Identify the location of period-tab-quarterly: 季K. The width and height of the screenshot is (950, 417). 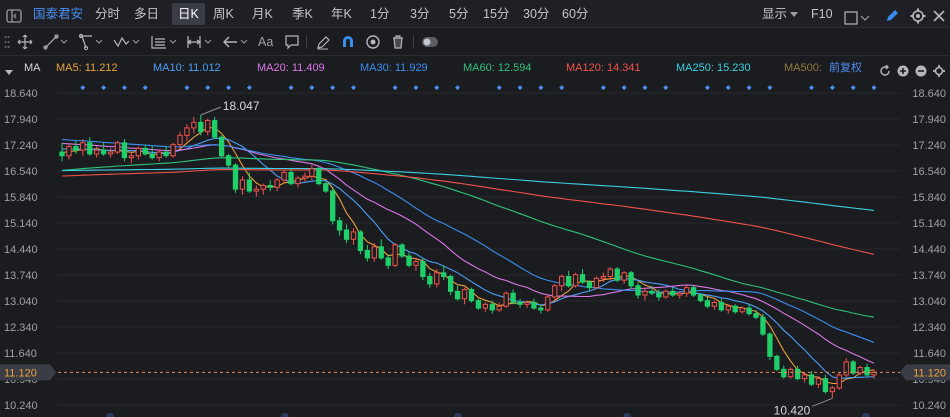
(302, 14).